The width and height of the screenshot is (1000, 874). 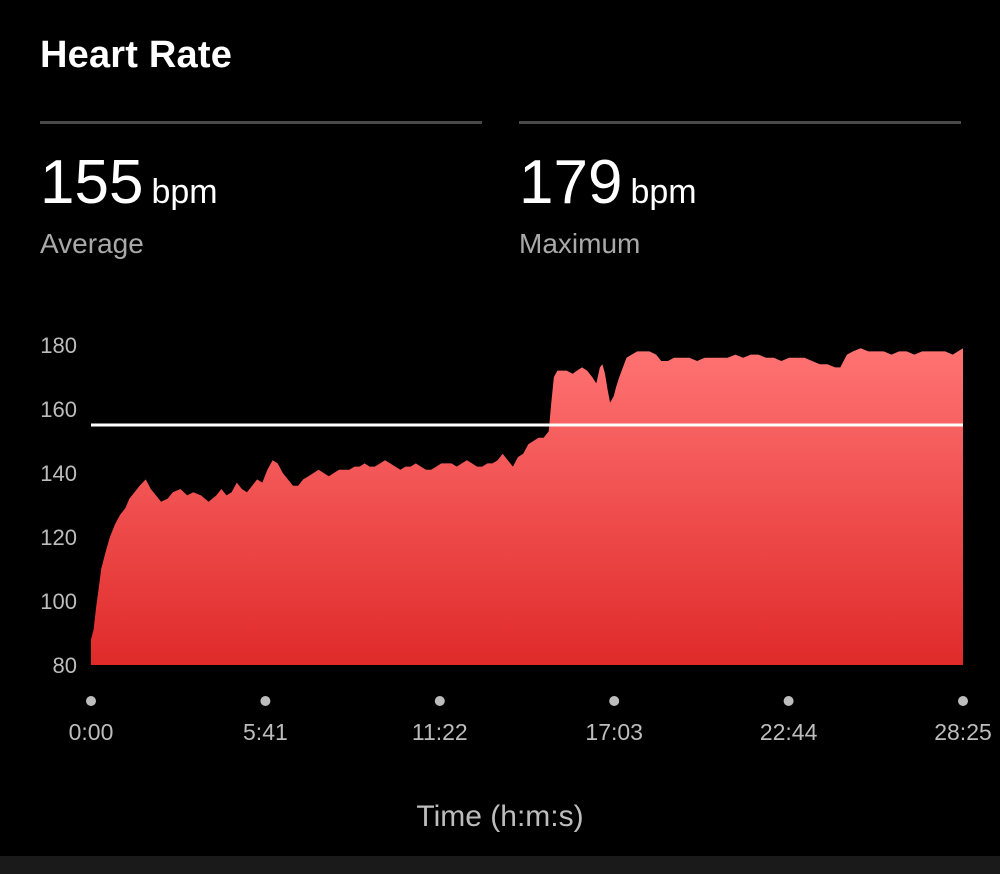 I want to click on x-tick-label: 22:44, so click(x=789, y=732).